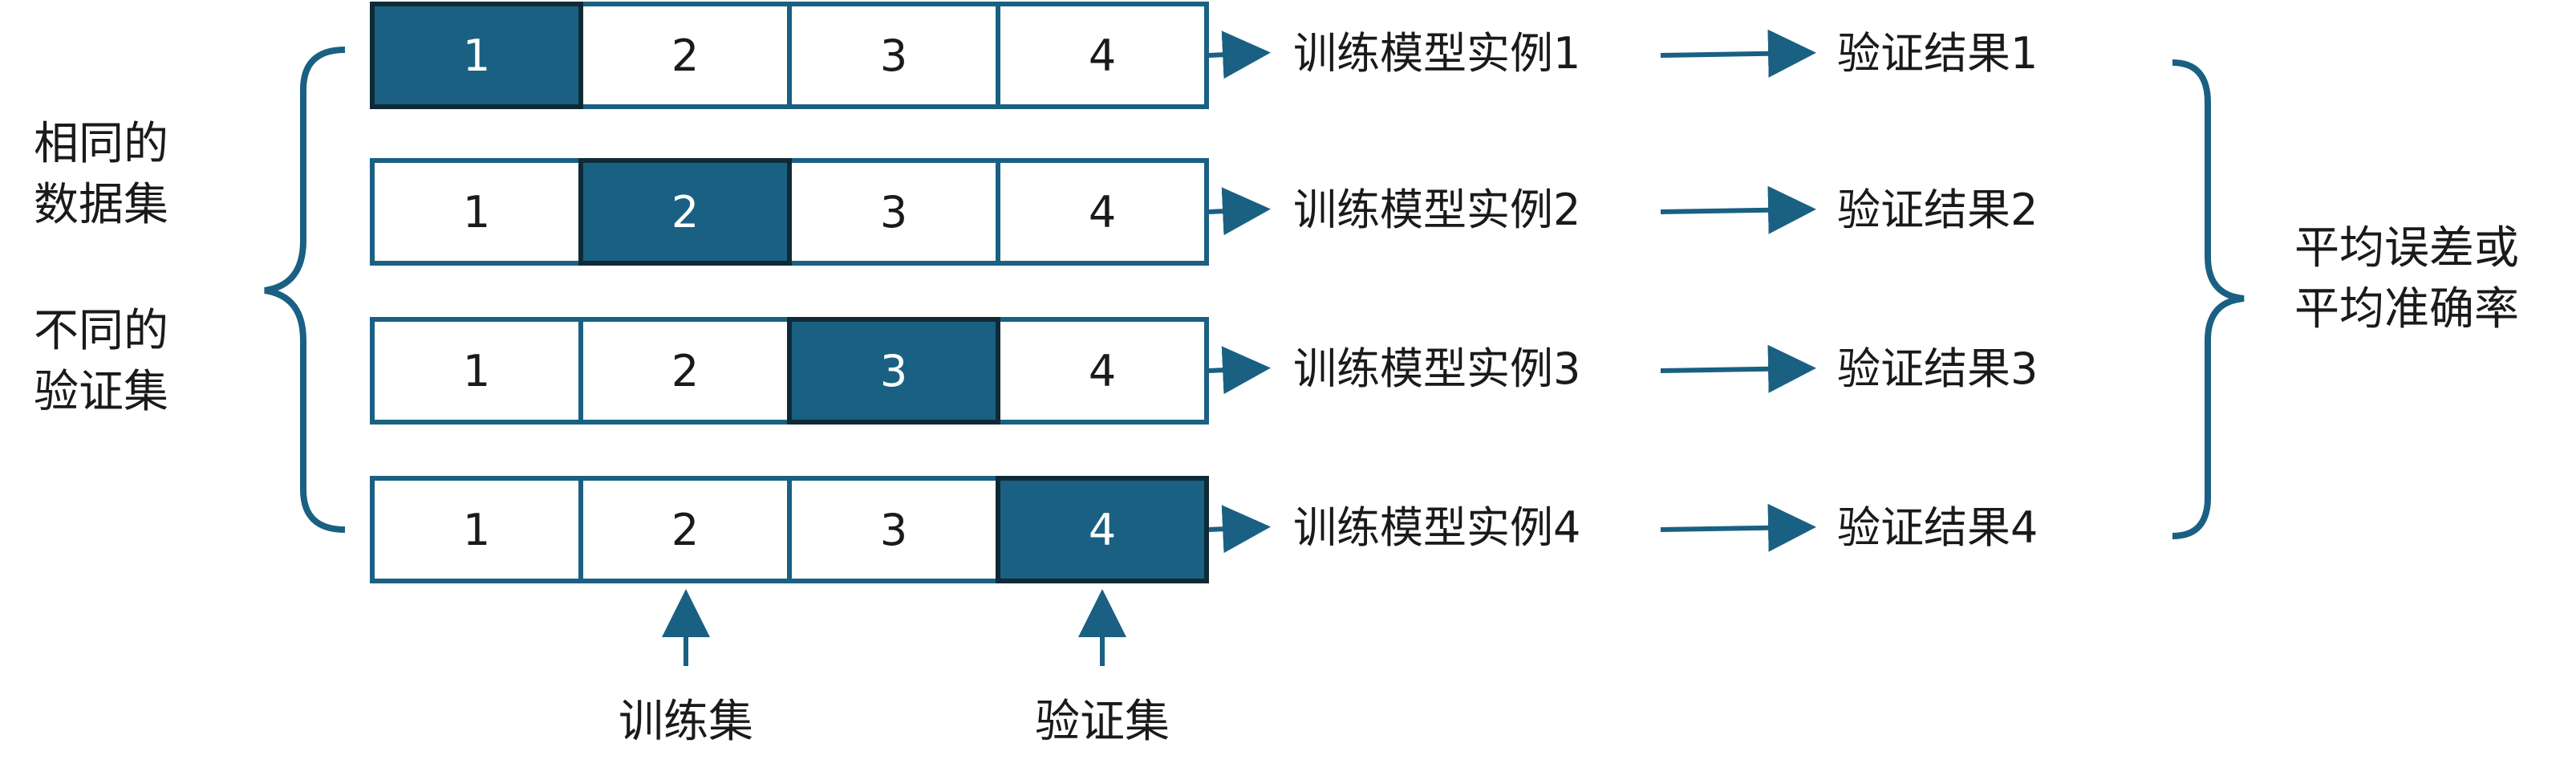 This screenshot has width=2576, height=780. What do you see at coordinates (1937, 53) in the screenshot?
I see `validation-result-label: 验证结果1` at bounding box center [1937, 53].